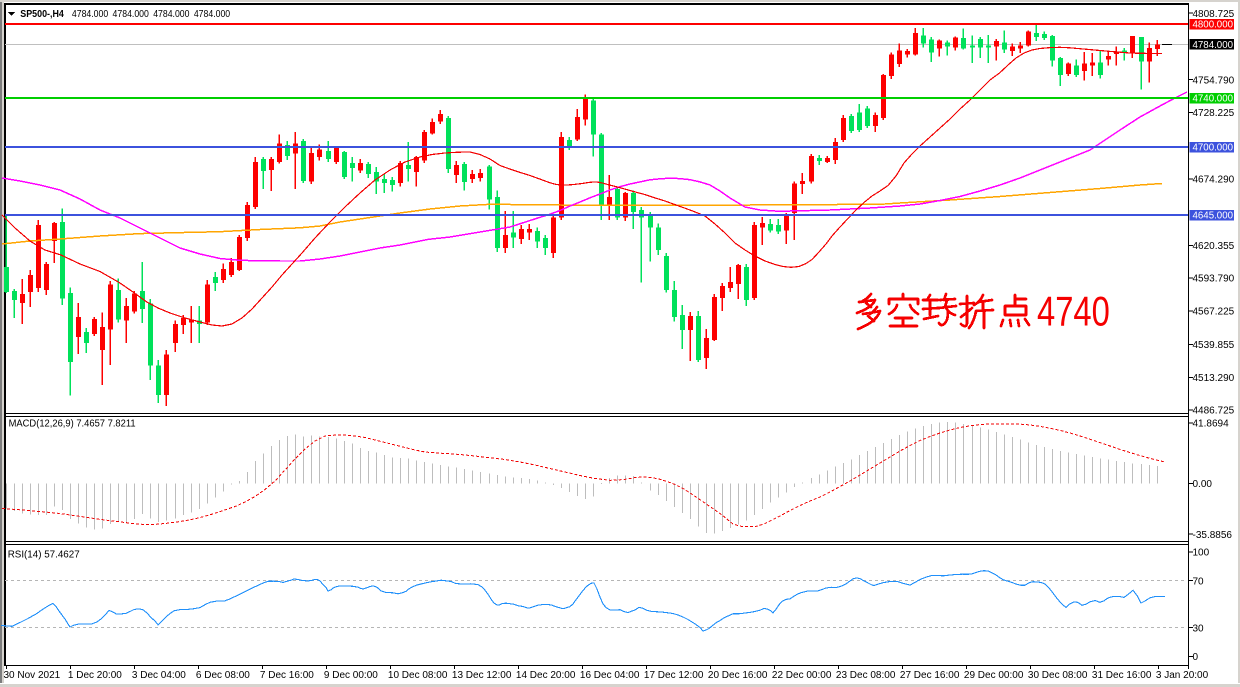 The width and height of the screenshot is (1240, 687). What do you see at coordinates (42, 14) in the screenshot?
I see `svg-text: SP500-,H4` at bounding box center [42, 14].